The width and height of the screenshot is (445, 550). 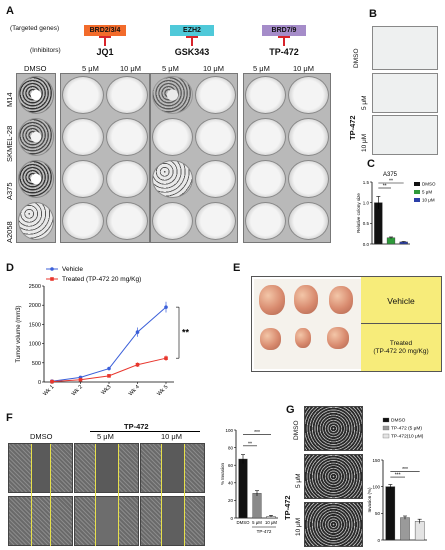 What do you see at coordinates (406, 429) in the screenshot?
I see `g-legend-label: TP-472 (5 μM)` at bounding box center [406, 429].